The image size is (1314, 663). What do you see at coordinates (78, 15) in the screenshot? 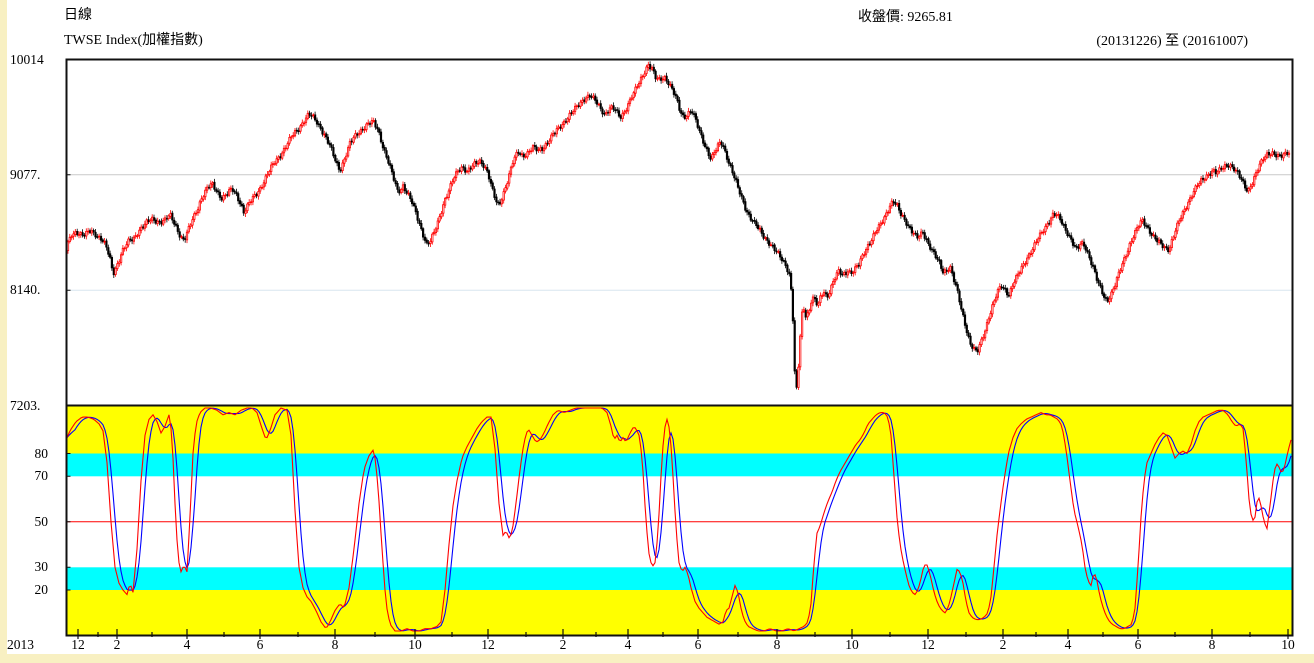
I see `period-label: 日線` at bounding box center [78, 15].